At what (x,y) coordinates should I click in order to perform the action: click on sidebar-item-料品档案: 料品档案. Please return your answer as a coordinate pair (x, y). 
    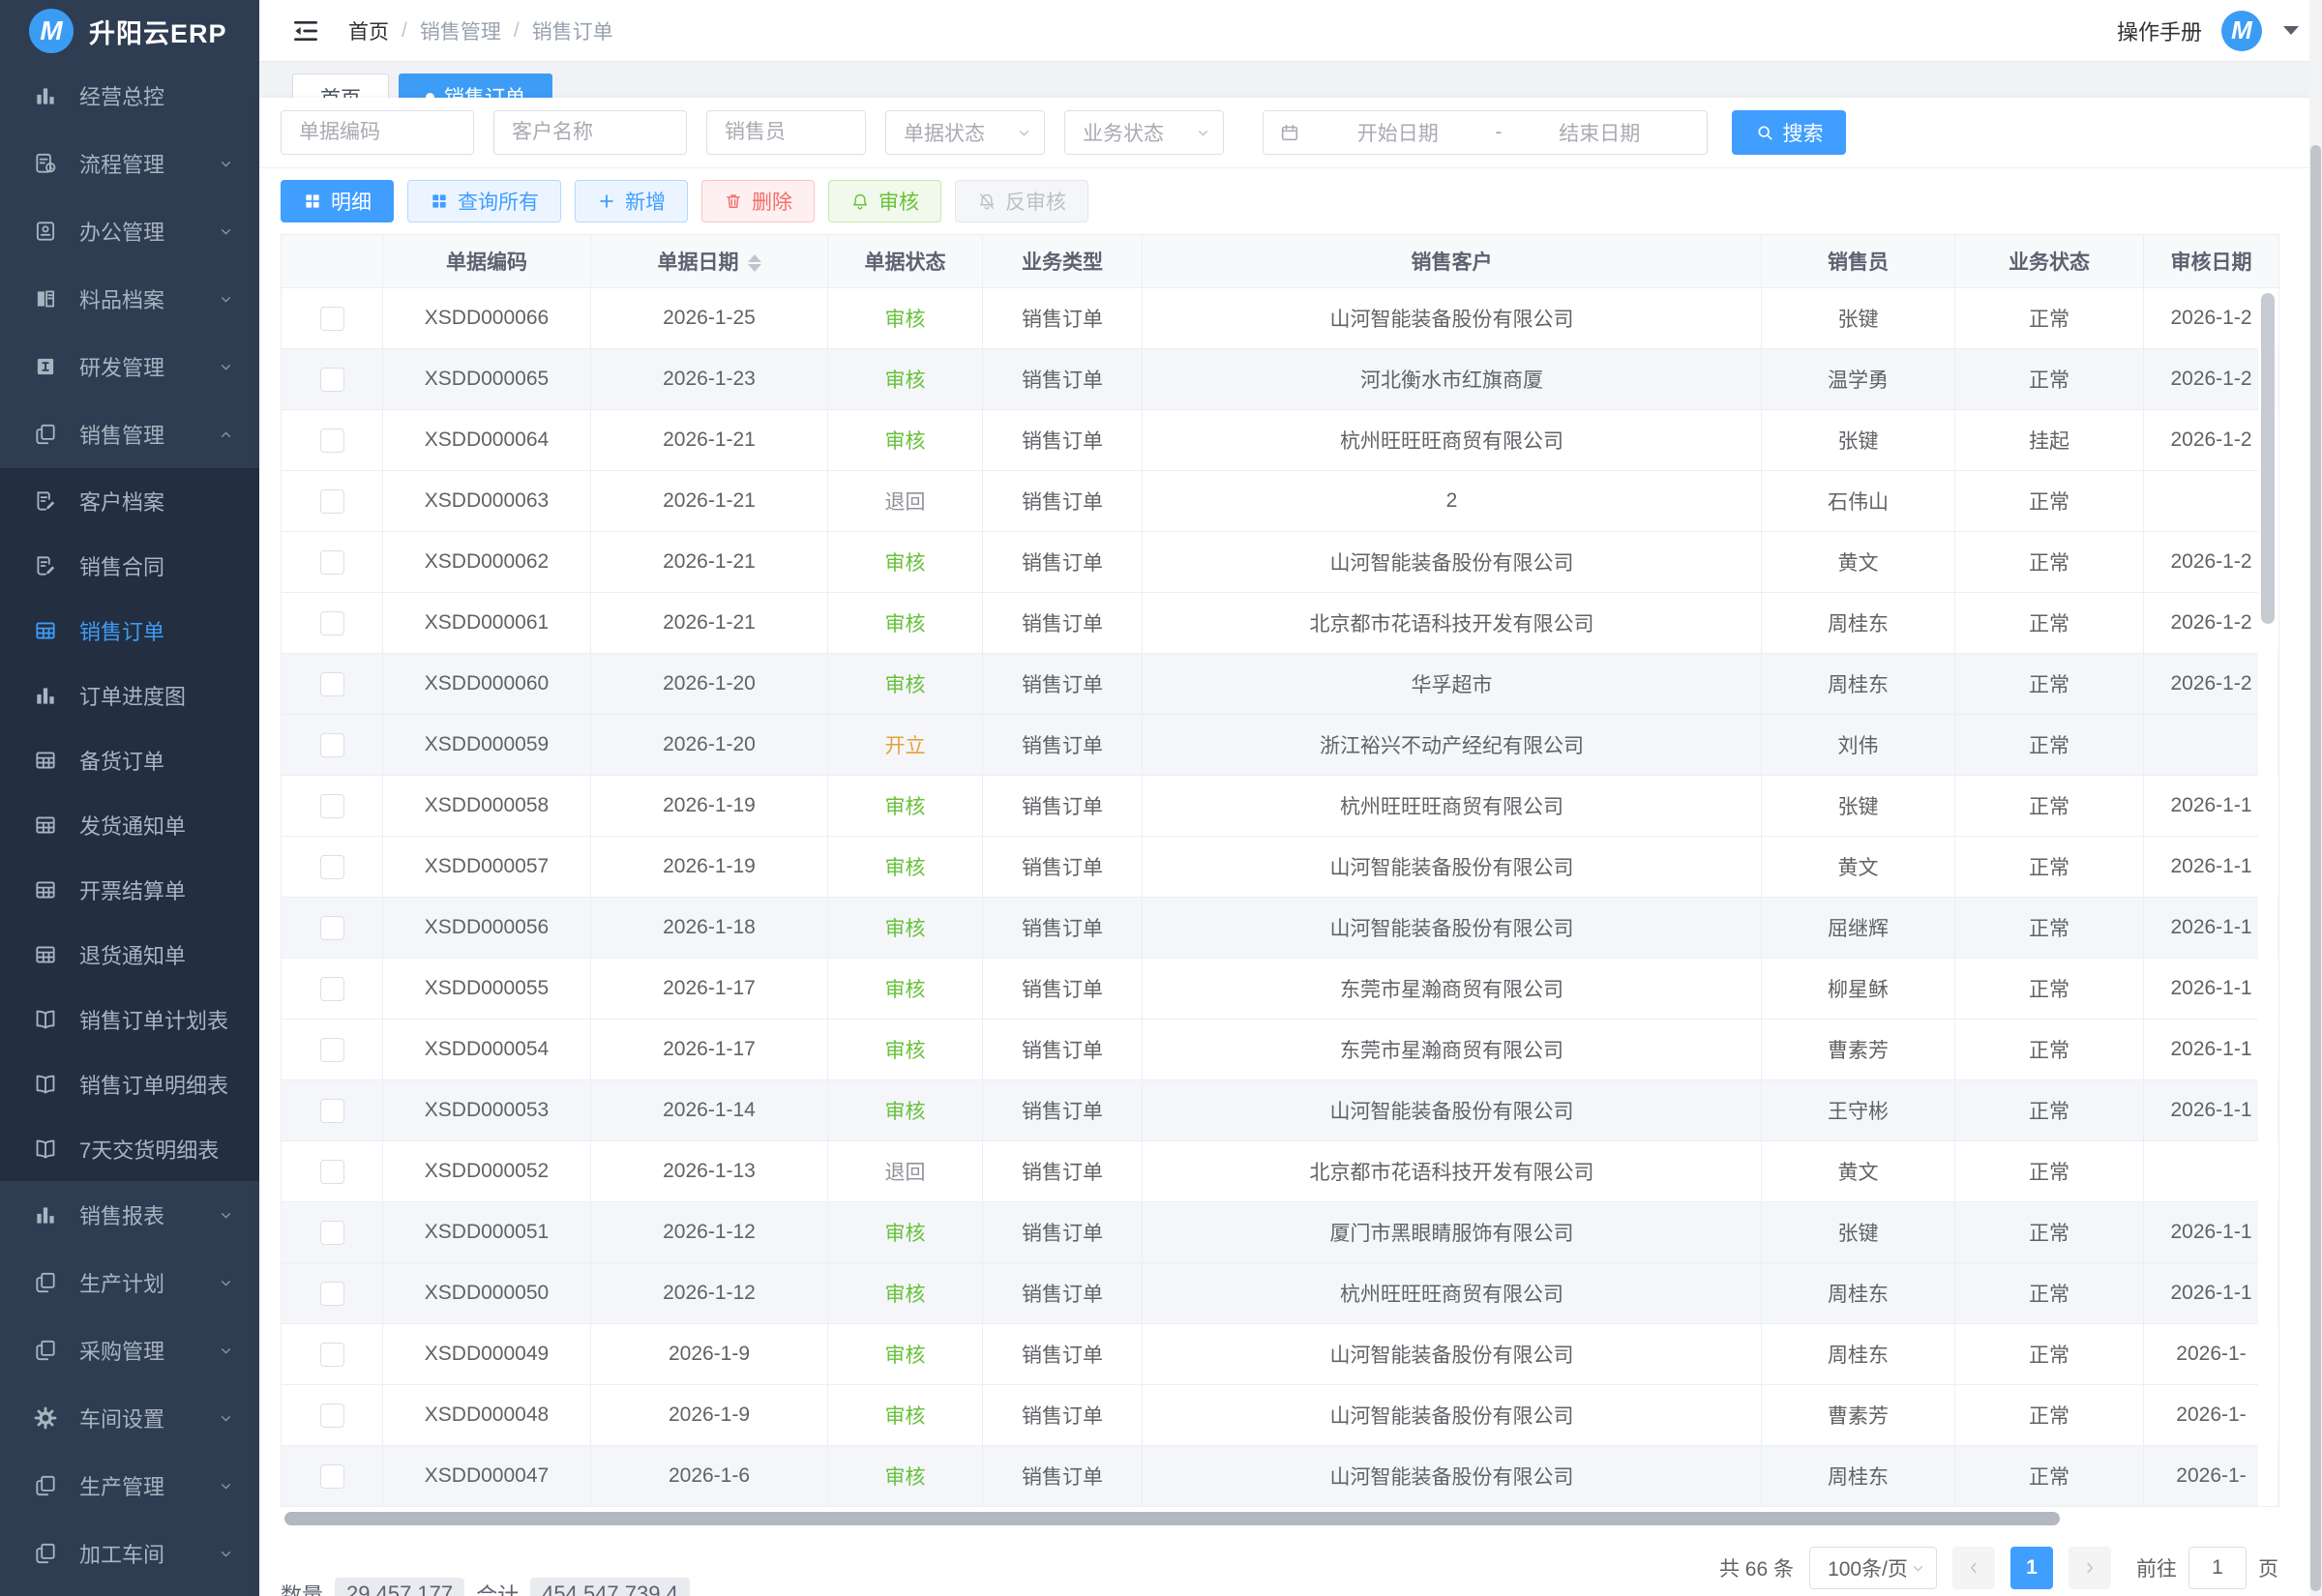
    Looking at the image, I should click on (129, 299).